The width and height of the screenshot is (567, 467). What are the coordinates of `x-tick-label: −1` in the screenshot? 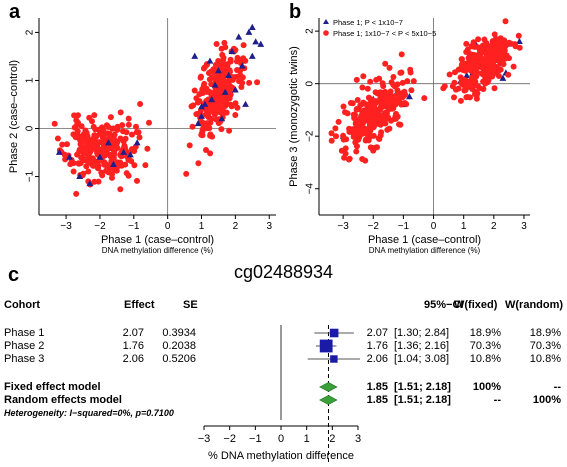 It's located at (404, 226).